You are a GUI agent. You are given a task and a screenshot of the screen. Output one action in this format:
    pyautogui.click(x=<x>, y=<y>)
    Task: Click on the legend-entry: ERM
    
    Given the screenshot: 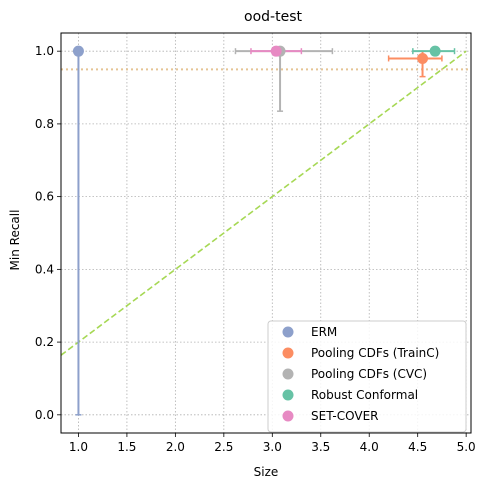 What is the action you would take?
    pyautogui.click(x=309, y=332)
    